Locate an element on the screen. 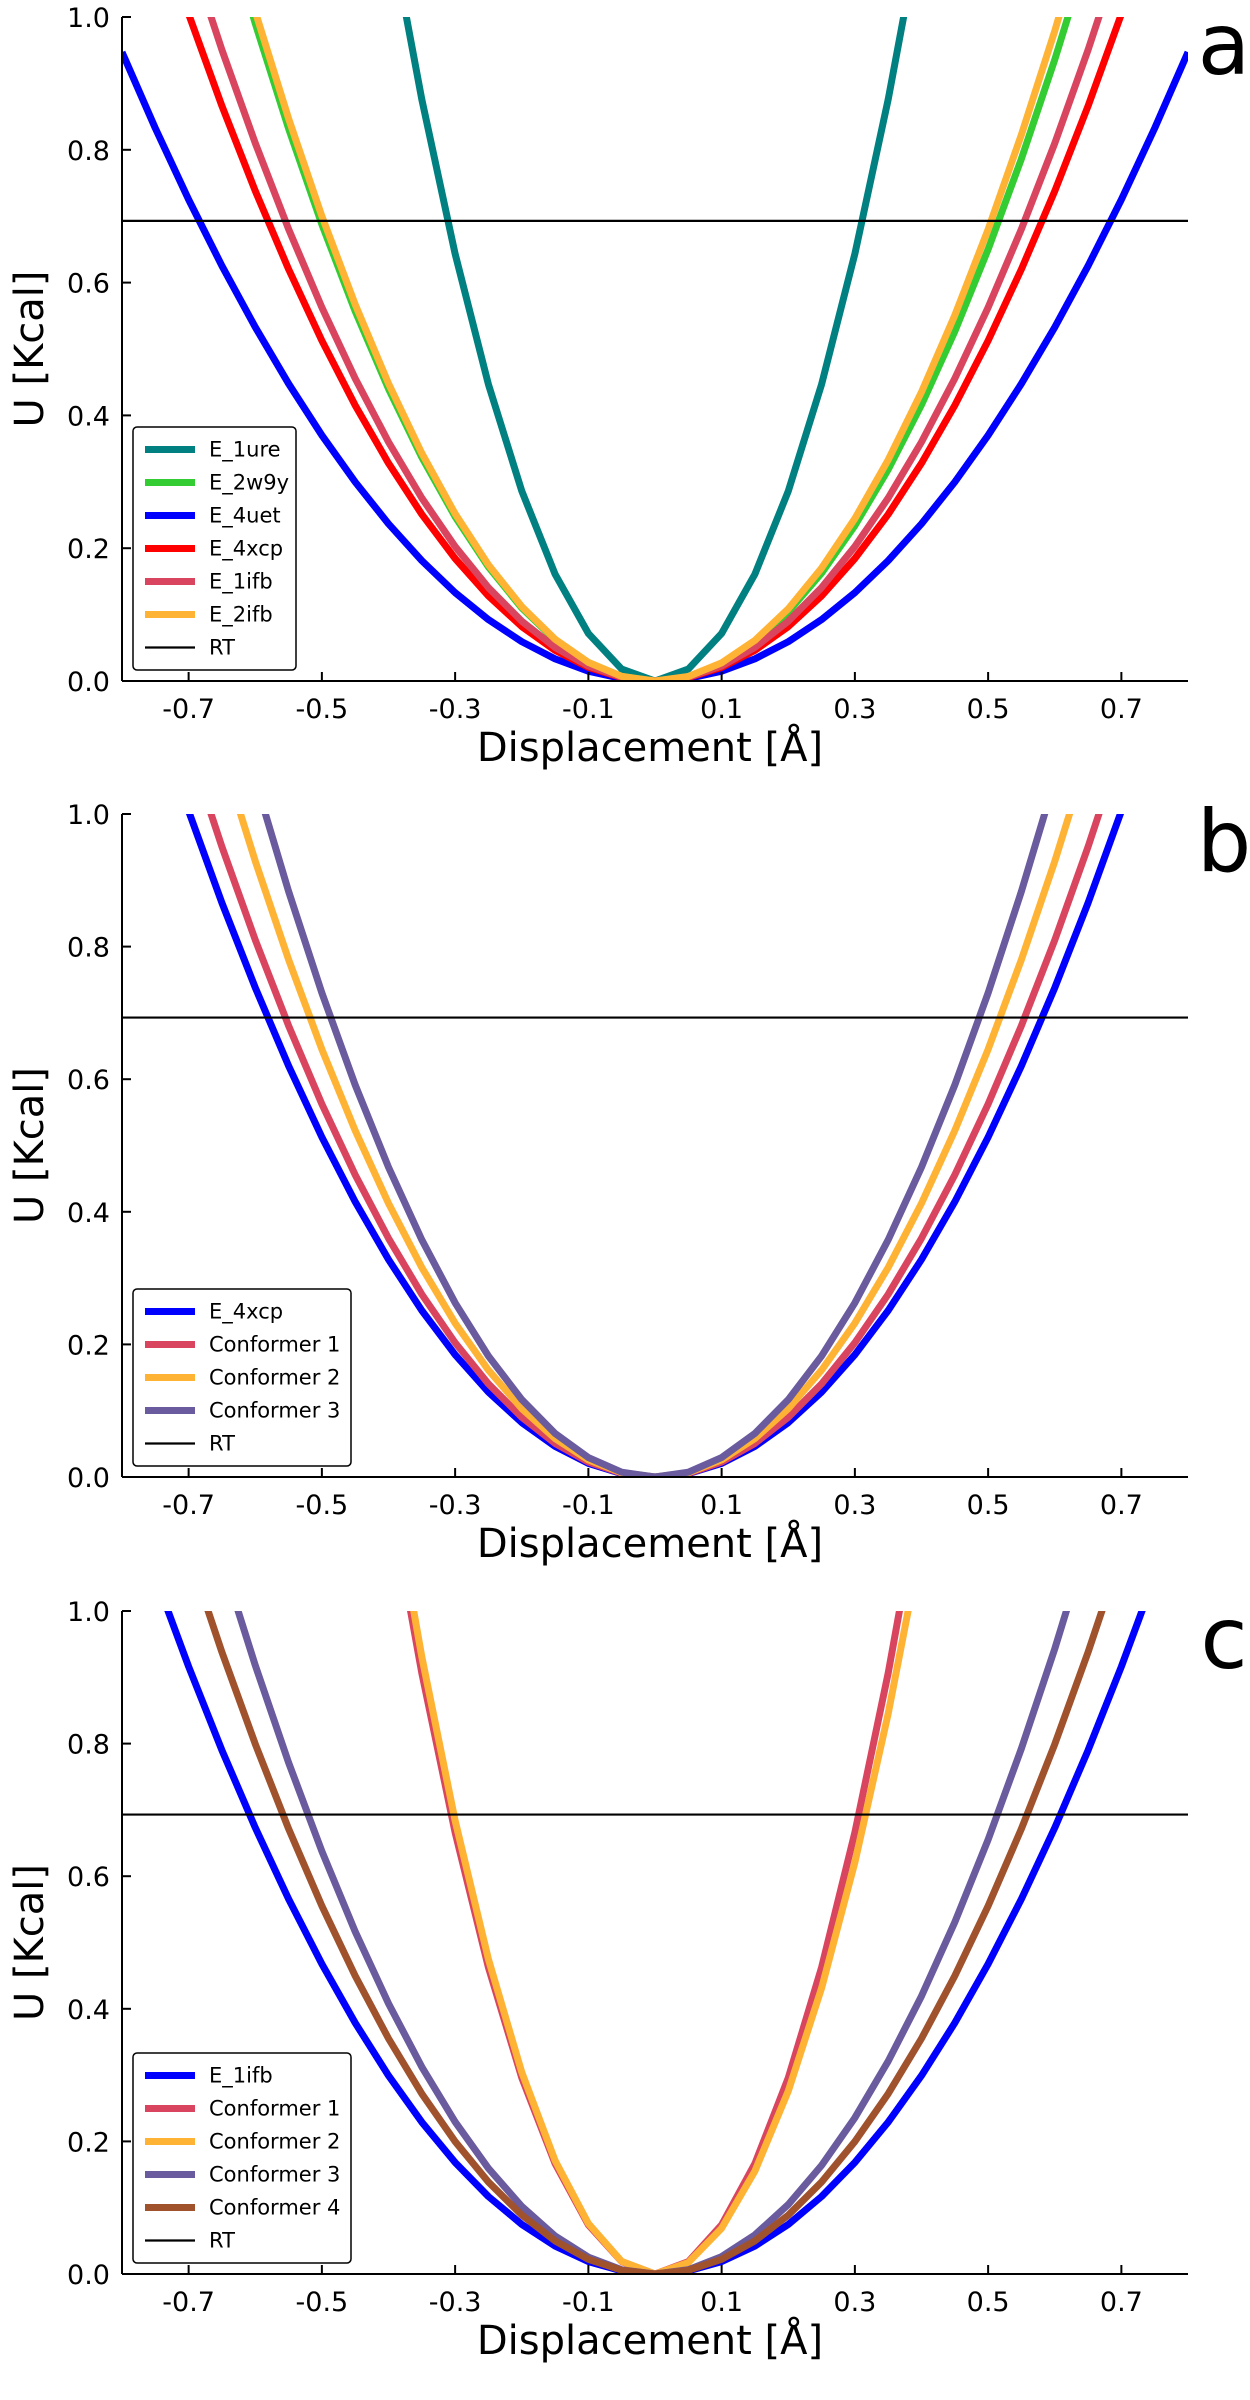 Image resolution: width=1250 pixels, height=2400 pixels. legend: E_1ure E_2w9y E_4uet E_4xcp E_1ifb E_2ifb RT is located at coordinates (214, 548).